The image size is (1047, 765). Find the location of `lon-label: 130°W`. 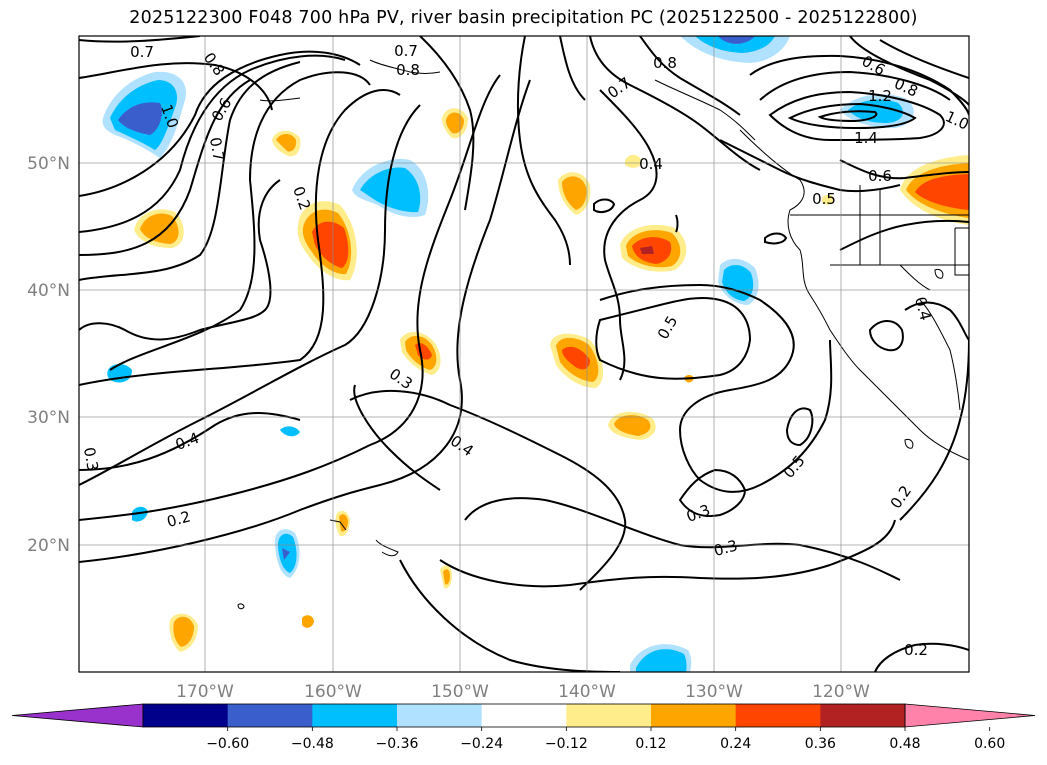

lon-label: 130°W is located at coordinates (714, 692).